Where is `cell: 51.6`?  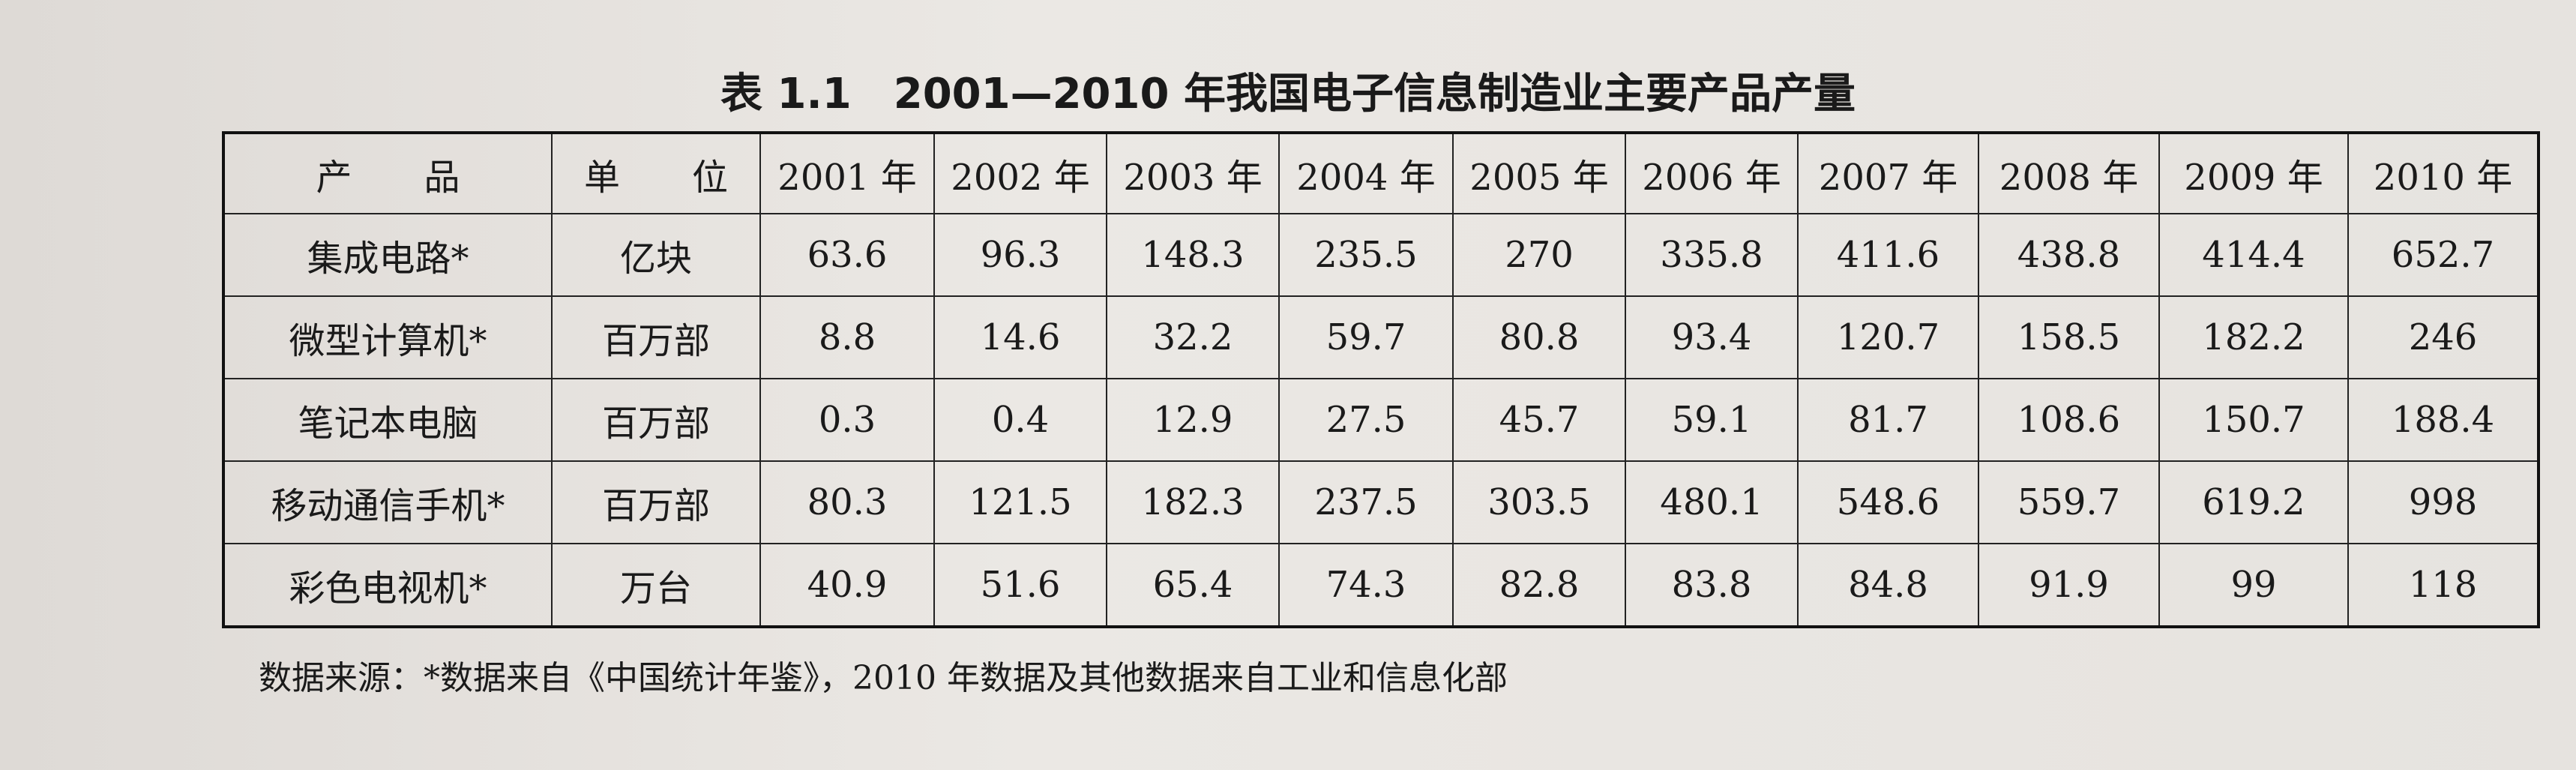 cell: 51.6 is located at coordinates (1020, 585).